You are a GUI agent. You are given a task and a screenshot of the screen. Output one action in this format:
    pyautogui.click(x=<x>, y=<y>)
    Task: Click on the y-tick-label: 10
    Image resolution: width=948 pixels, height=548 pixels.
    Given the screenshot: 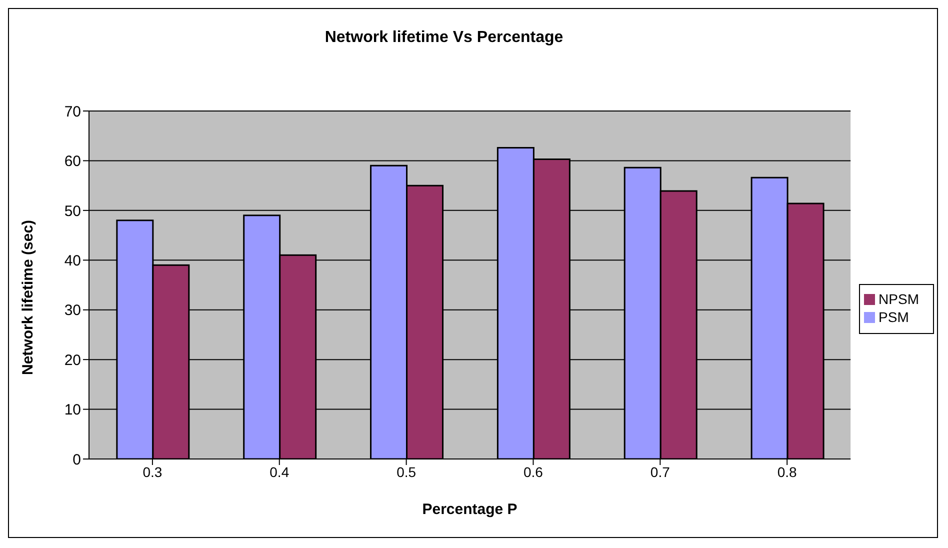 What is the action you would take?
    pyautogui.click(x=72, y=410)
    